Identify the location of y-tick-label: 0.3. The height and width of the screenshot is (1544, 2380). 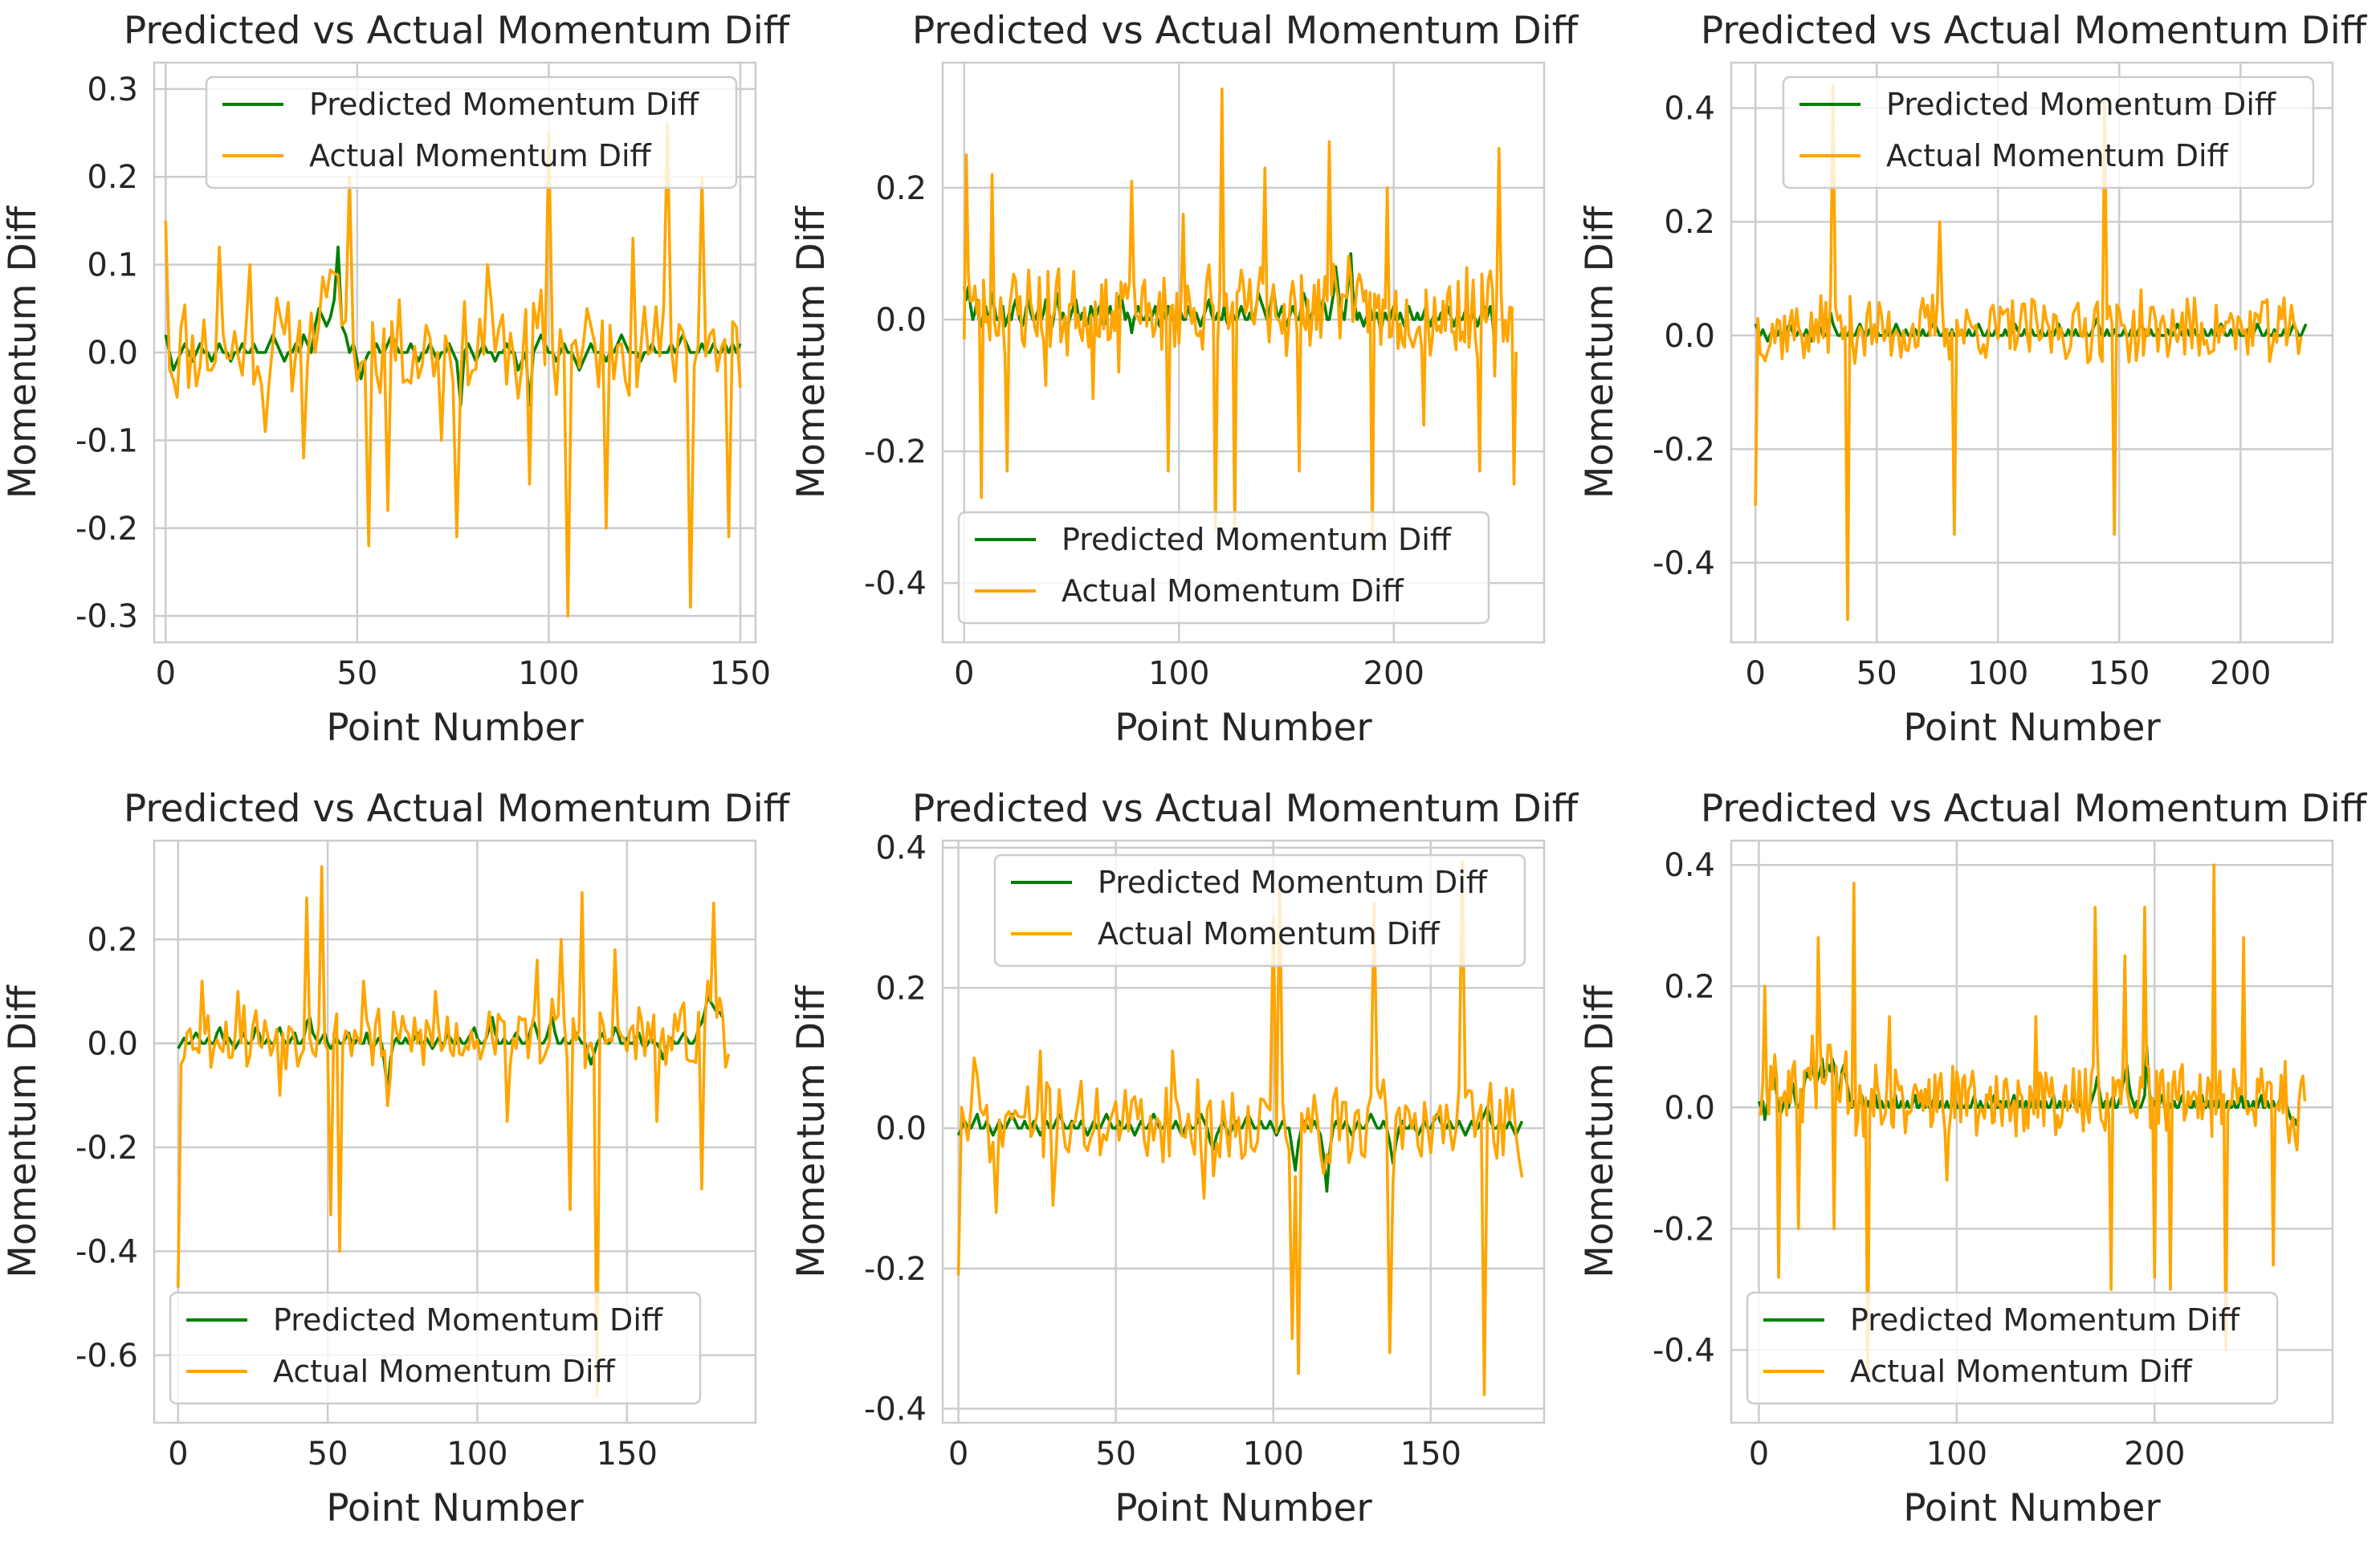
(112, 89).